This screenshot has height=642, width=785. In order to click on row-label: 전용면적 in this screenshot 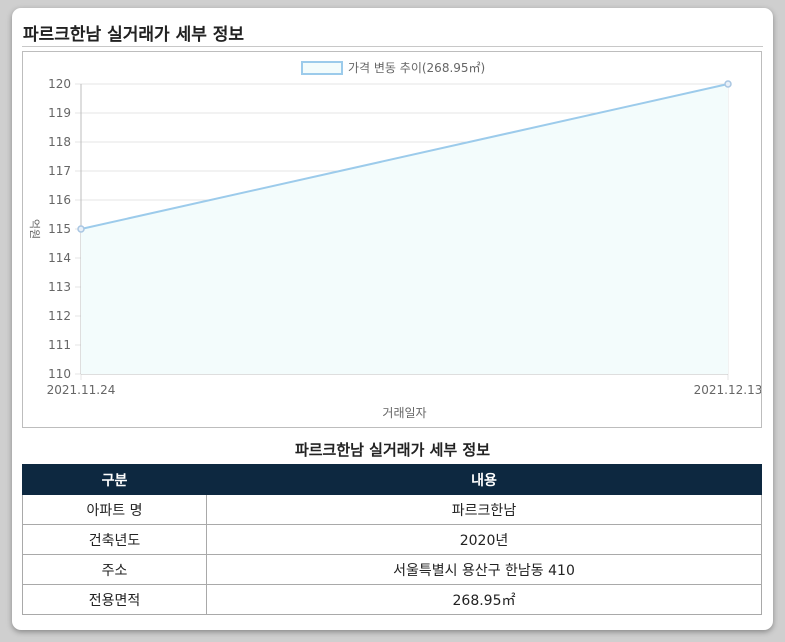, I will do `click(114, 599)`.